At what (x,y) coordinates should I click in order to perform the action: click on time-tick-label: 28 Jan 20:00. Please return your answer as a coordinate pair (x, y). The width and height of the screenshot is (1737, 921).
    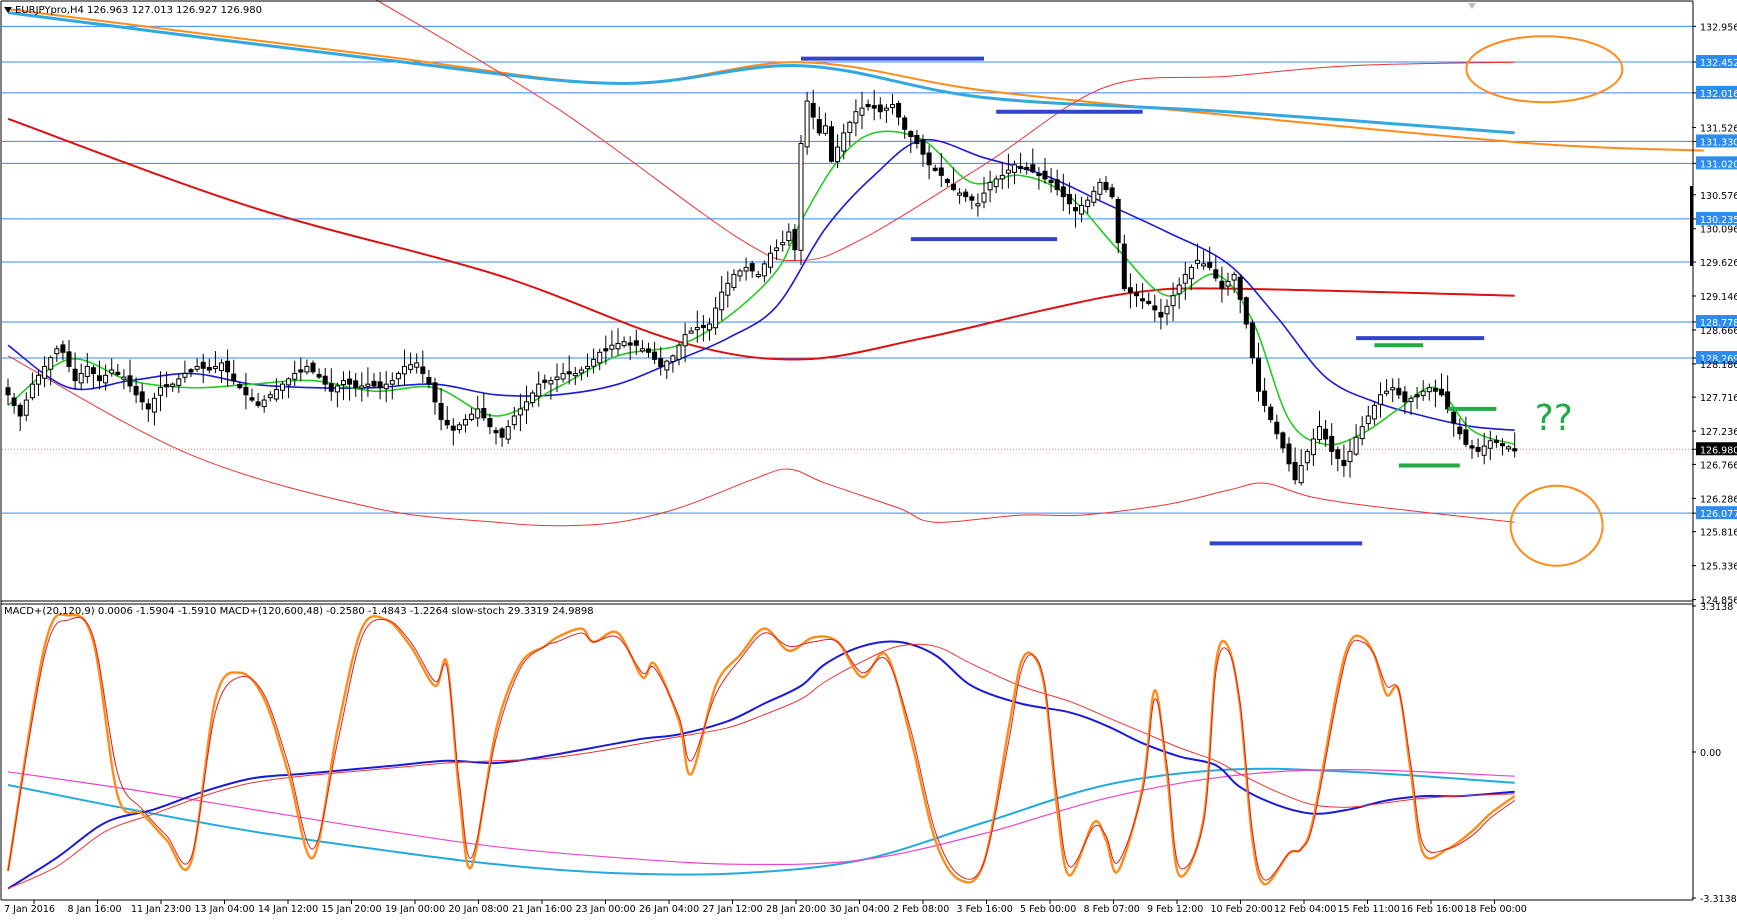
    Looking at the image, I should click on (796, 909).